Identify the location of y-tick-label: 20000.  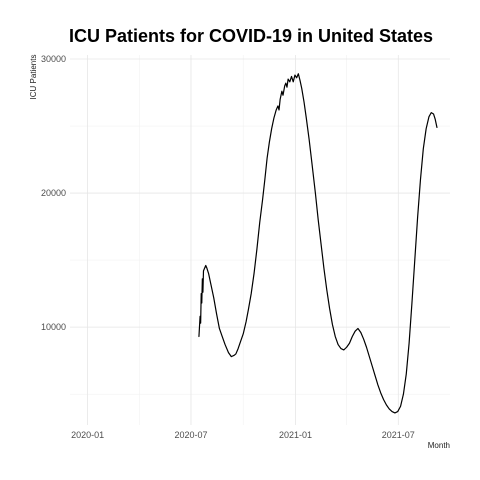
(53, 193).